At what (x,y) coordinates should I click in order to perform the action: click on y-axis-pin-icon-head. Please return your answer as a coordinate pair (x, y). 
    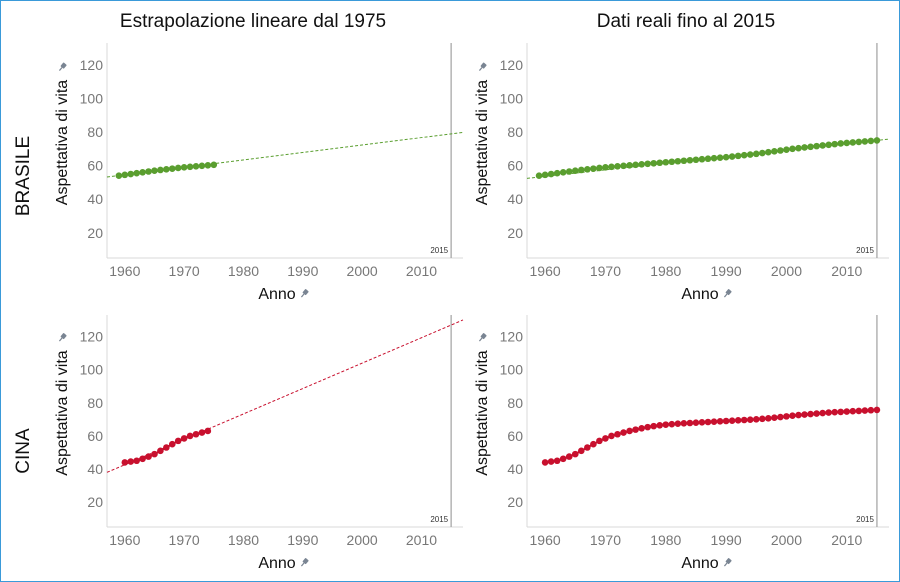
    Looking at the image, I should click on (483, 336).